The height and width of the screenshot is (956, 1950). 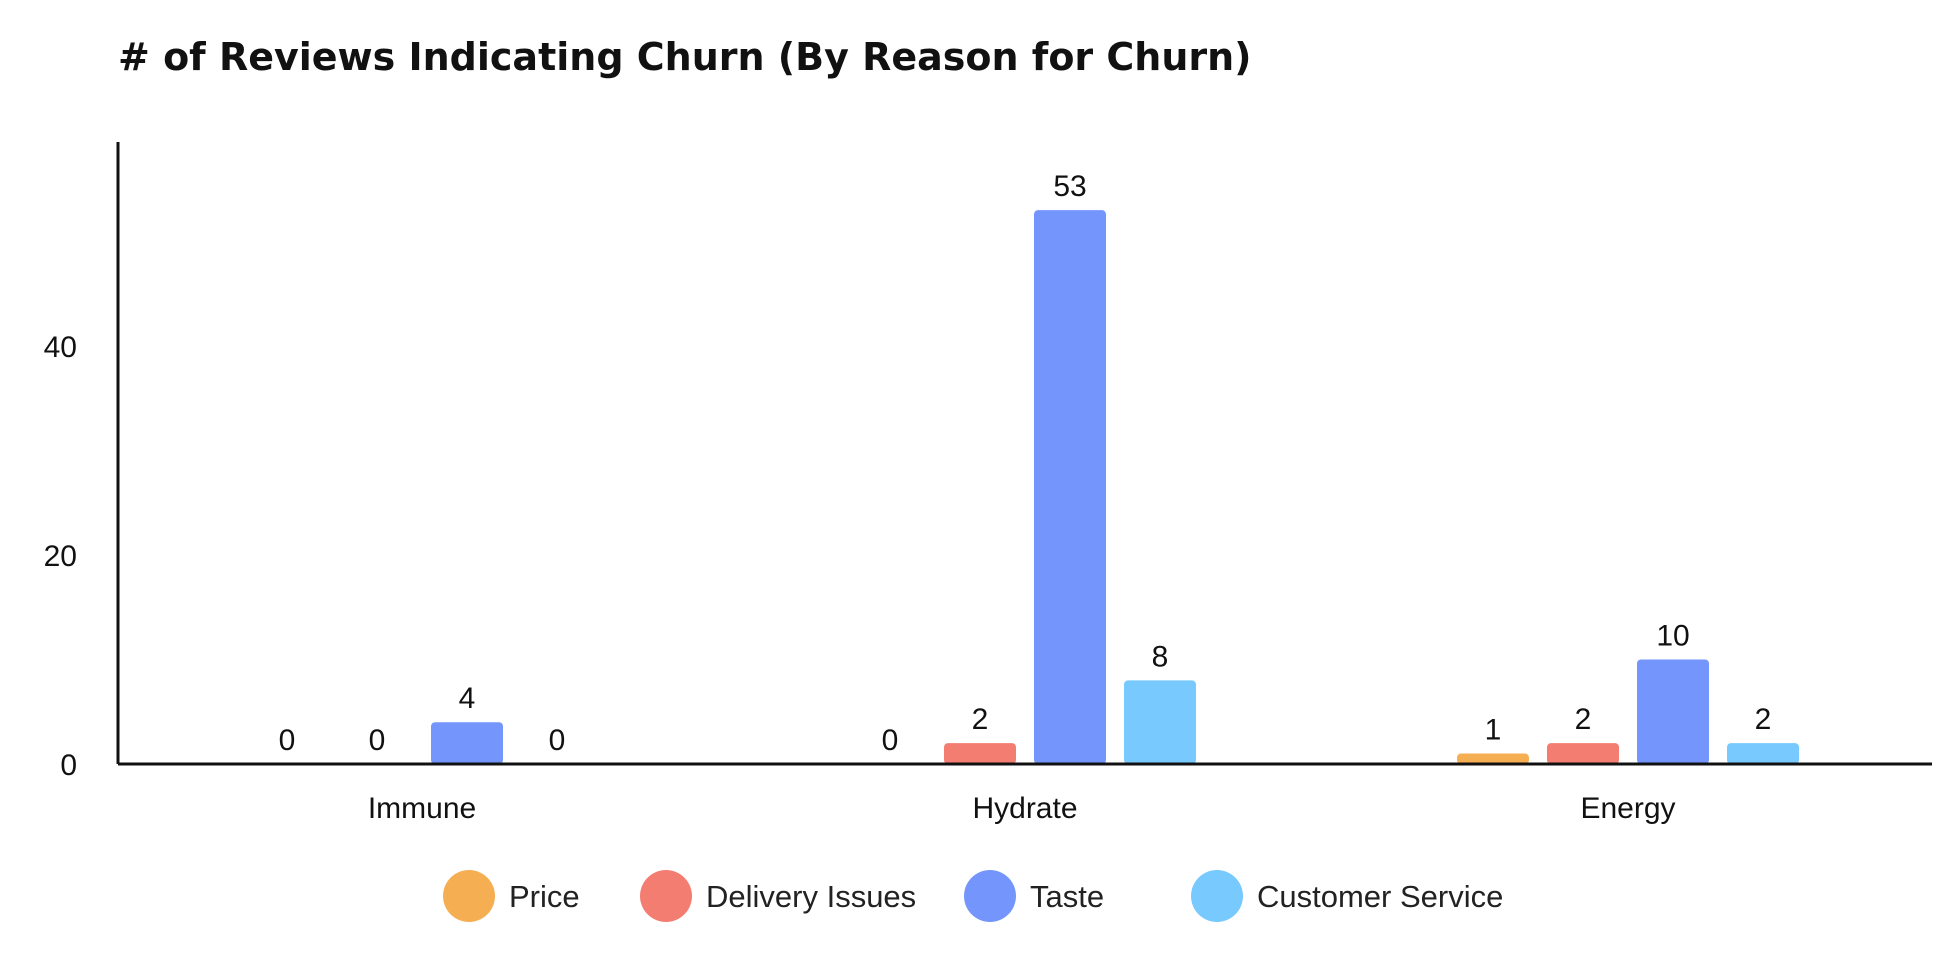 What do you see at coordinates (1069, 186) in the screenshot?
I see `data-label: 53` at bounding box center [1069, 186].